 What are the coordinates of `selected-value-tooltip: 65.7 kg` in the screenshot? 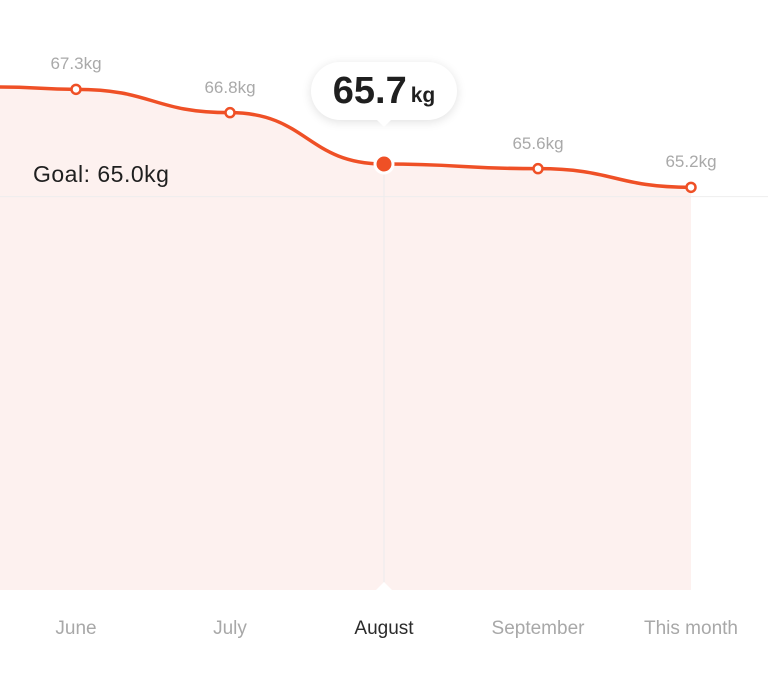 It's located at (384, 94).